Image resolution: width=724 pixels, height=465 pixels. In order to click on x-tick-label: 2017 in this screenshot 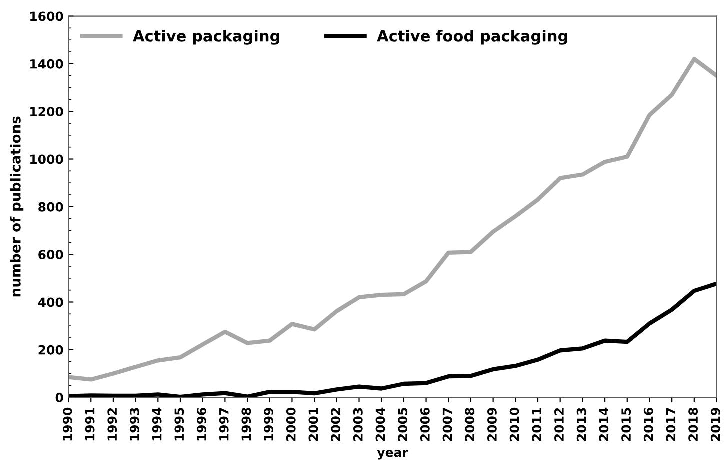, I will do `click(671, 425)`.